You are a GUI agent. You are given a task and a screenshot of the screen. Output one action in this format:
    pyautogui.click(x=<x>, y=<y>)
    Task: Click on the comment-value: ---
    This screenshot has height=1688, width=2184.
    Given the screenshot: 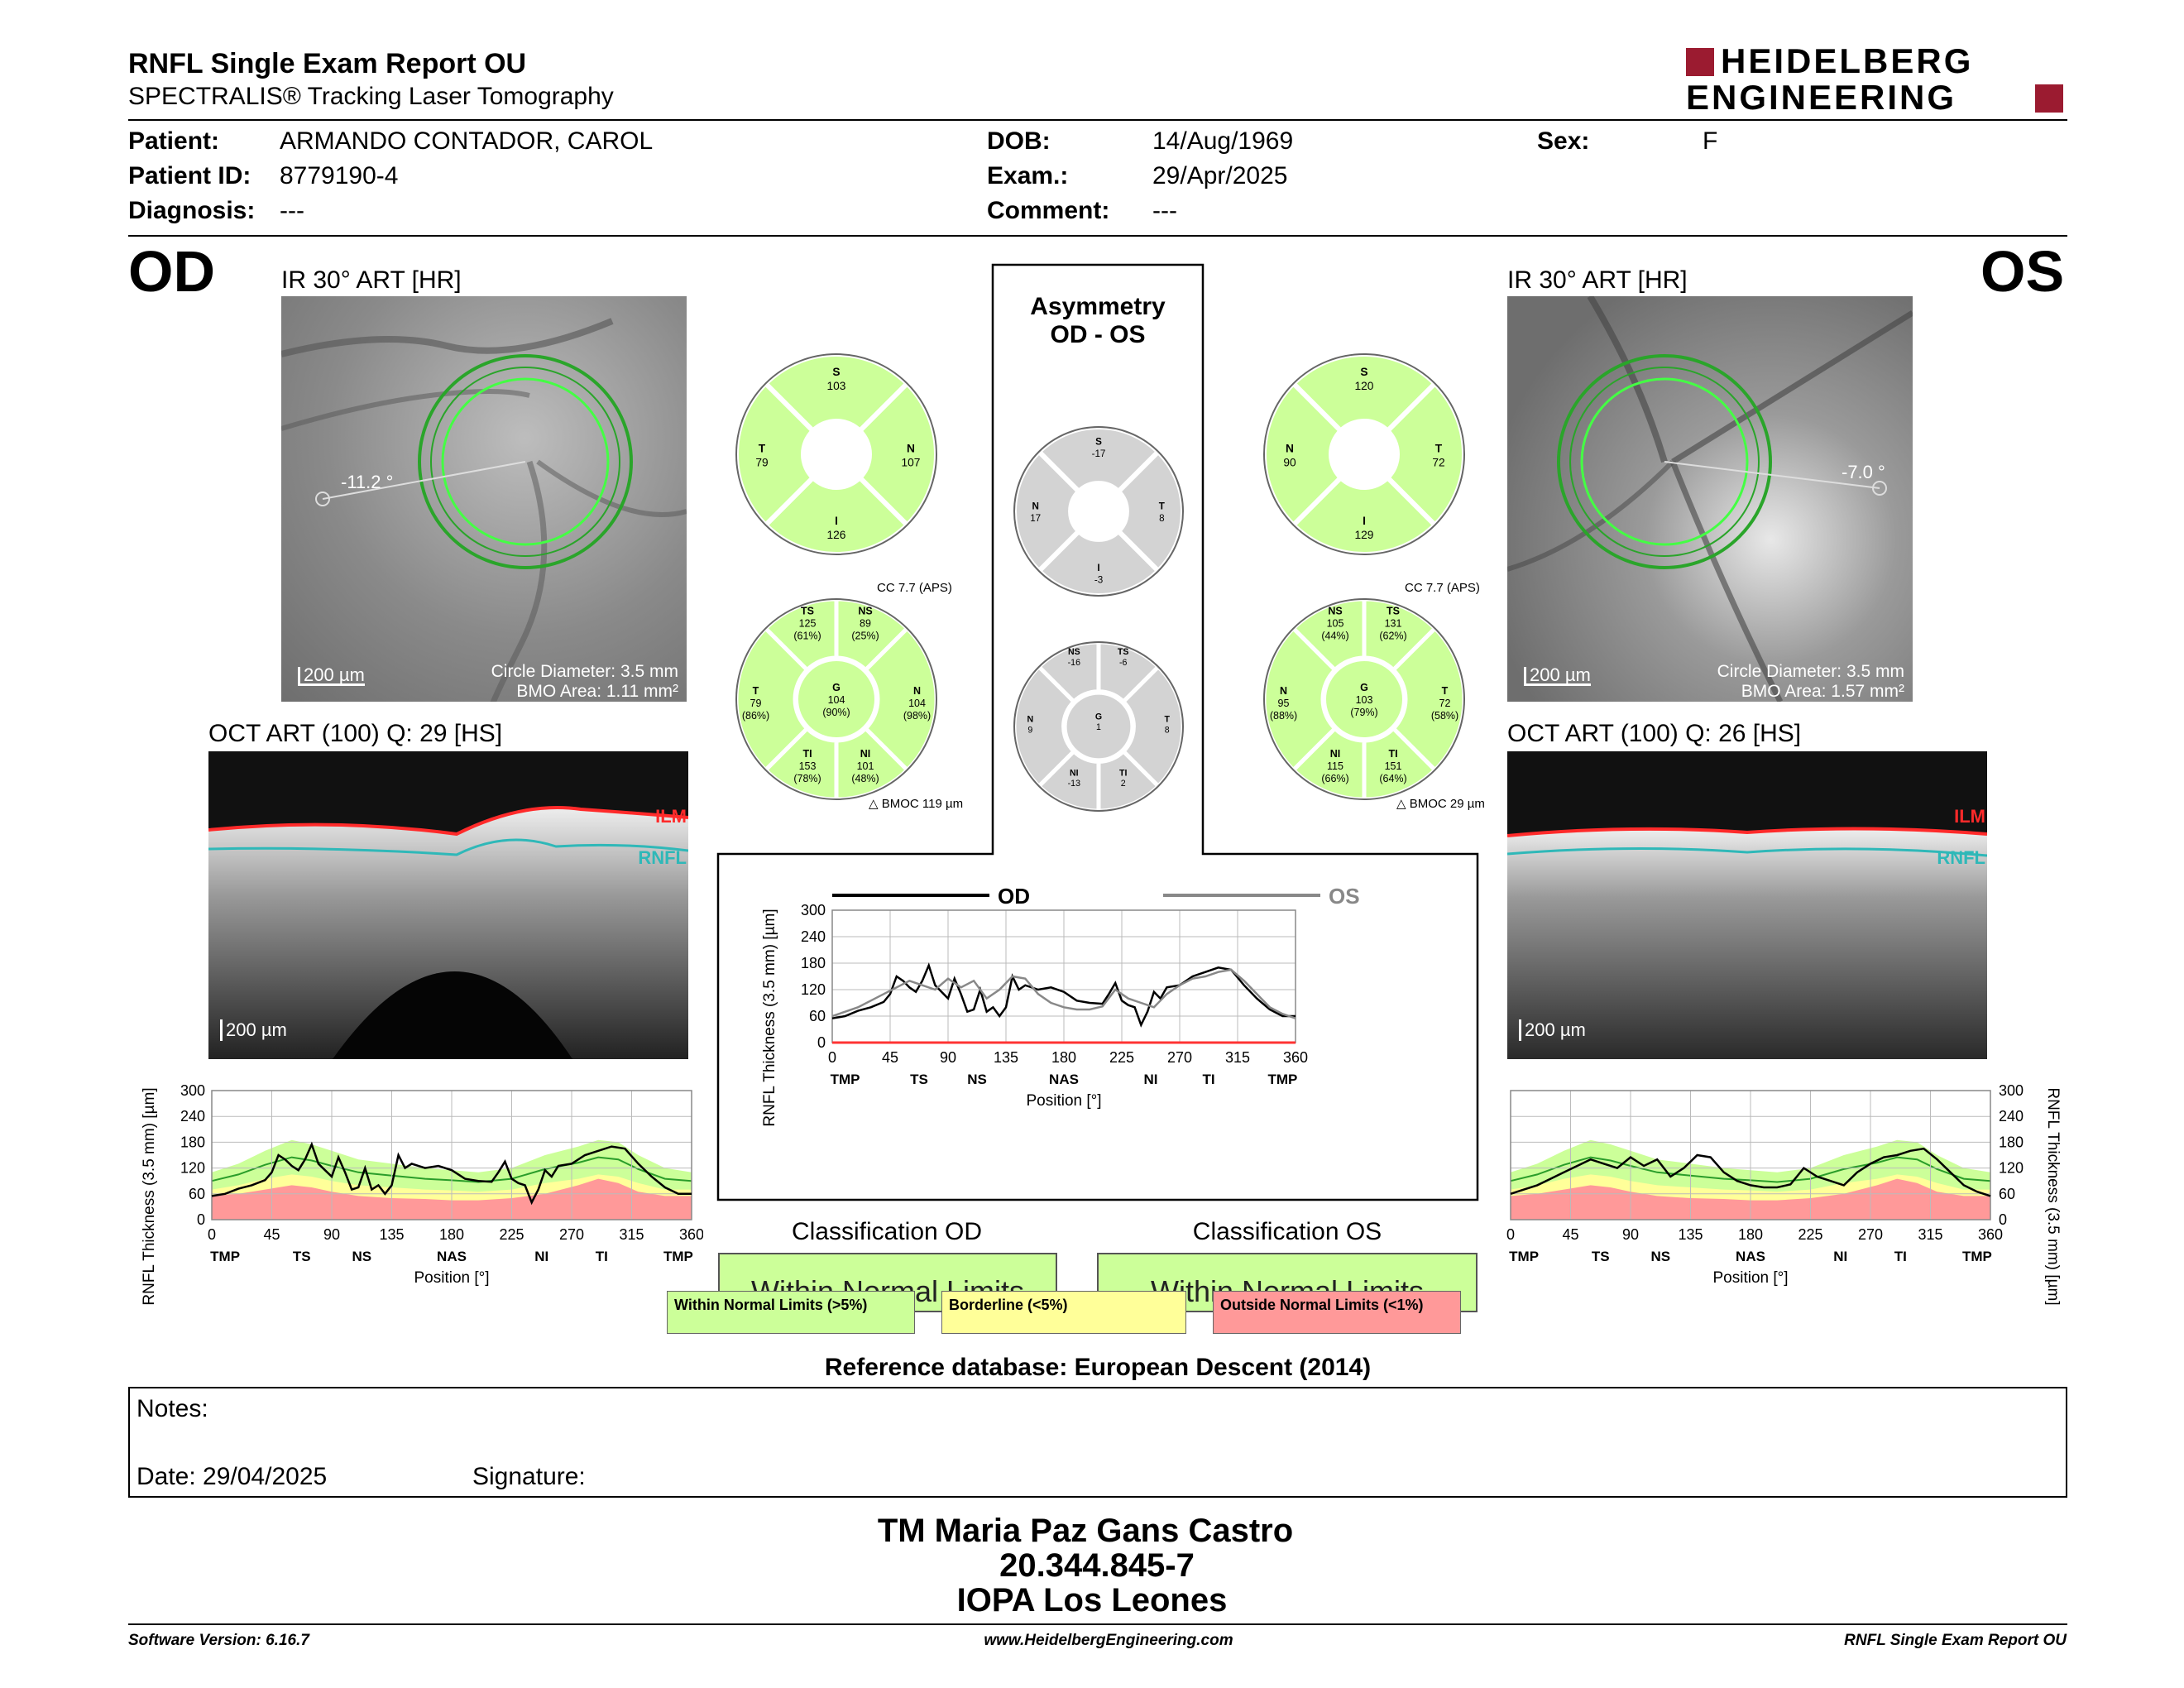 What is the action you would take?
    pyautogui.click(x=1164, y=210)
    